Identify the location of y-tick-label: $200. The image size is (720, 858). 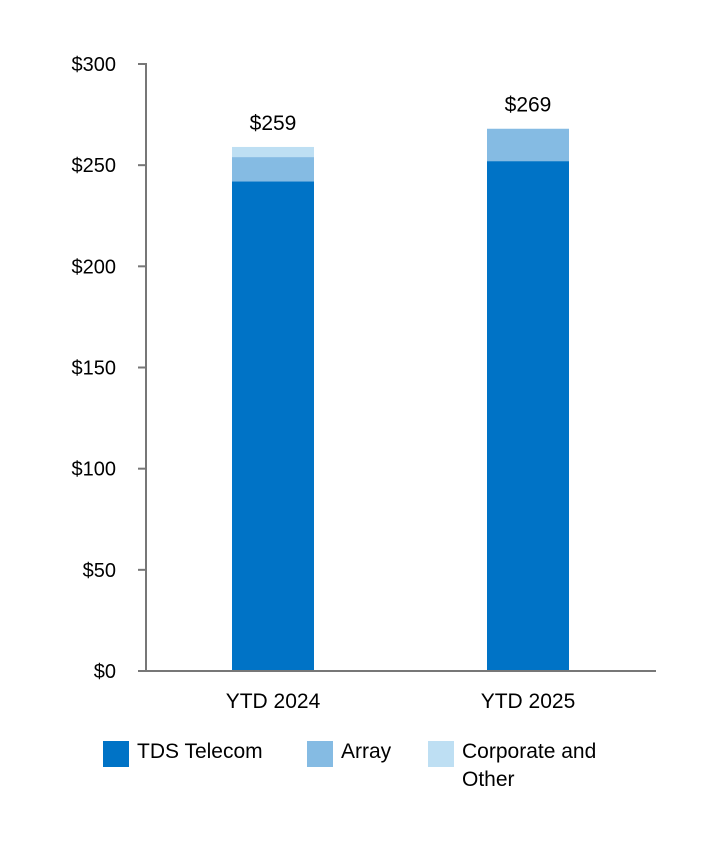
(94, 267).